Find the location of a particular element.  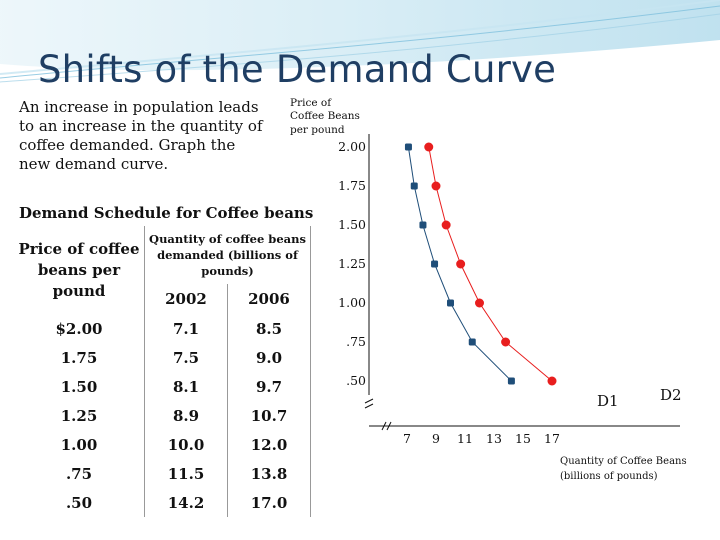

table-row: .50 14.2 17.0 is located at coordinates (162, 502).